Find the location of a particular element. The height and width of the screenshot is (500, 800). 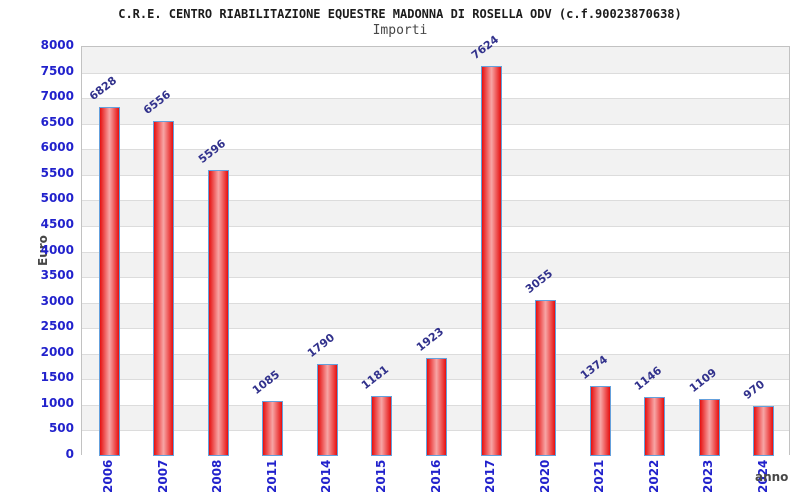

y-tick-label: 500 is located at coordinates (61, 428).